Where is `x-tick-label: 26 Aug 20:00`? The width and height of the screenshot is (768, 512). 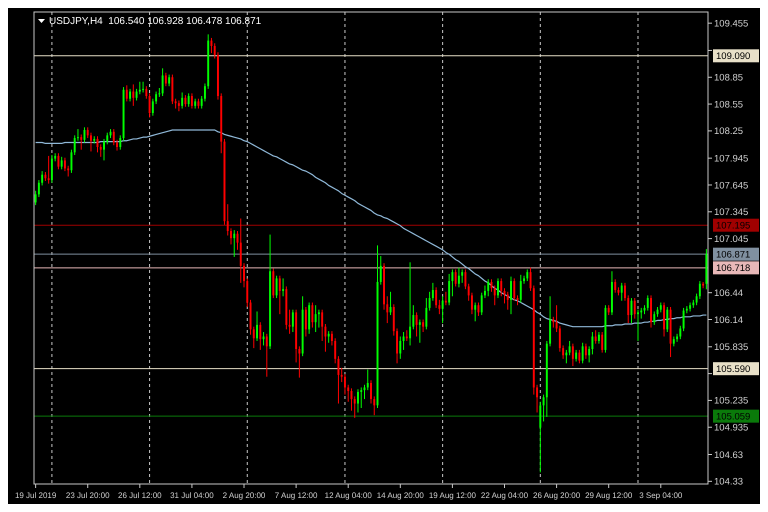
x-tick-label: 26 Aug 20:00 is located at coordinates (557, 495).